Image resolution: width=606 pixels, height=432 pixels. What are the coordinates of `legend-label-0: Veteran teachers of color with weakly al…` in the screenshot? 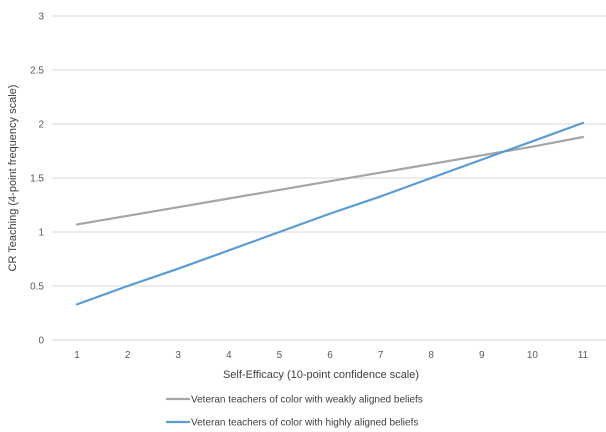 It's located at (307, 400).